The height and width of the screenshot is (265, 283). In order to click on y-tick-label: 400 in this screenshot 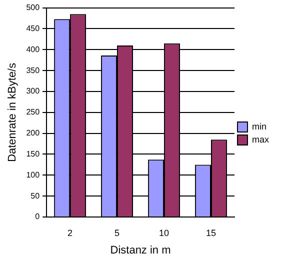, I will do `click(33, 49)`.